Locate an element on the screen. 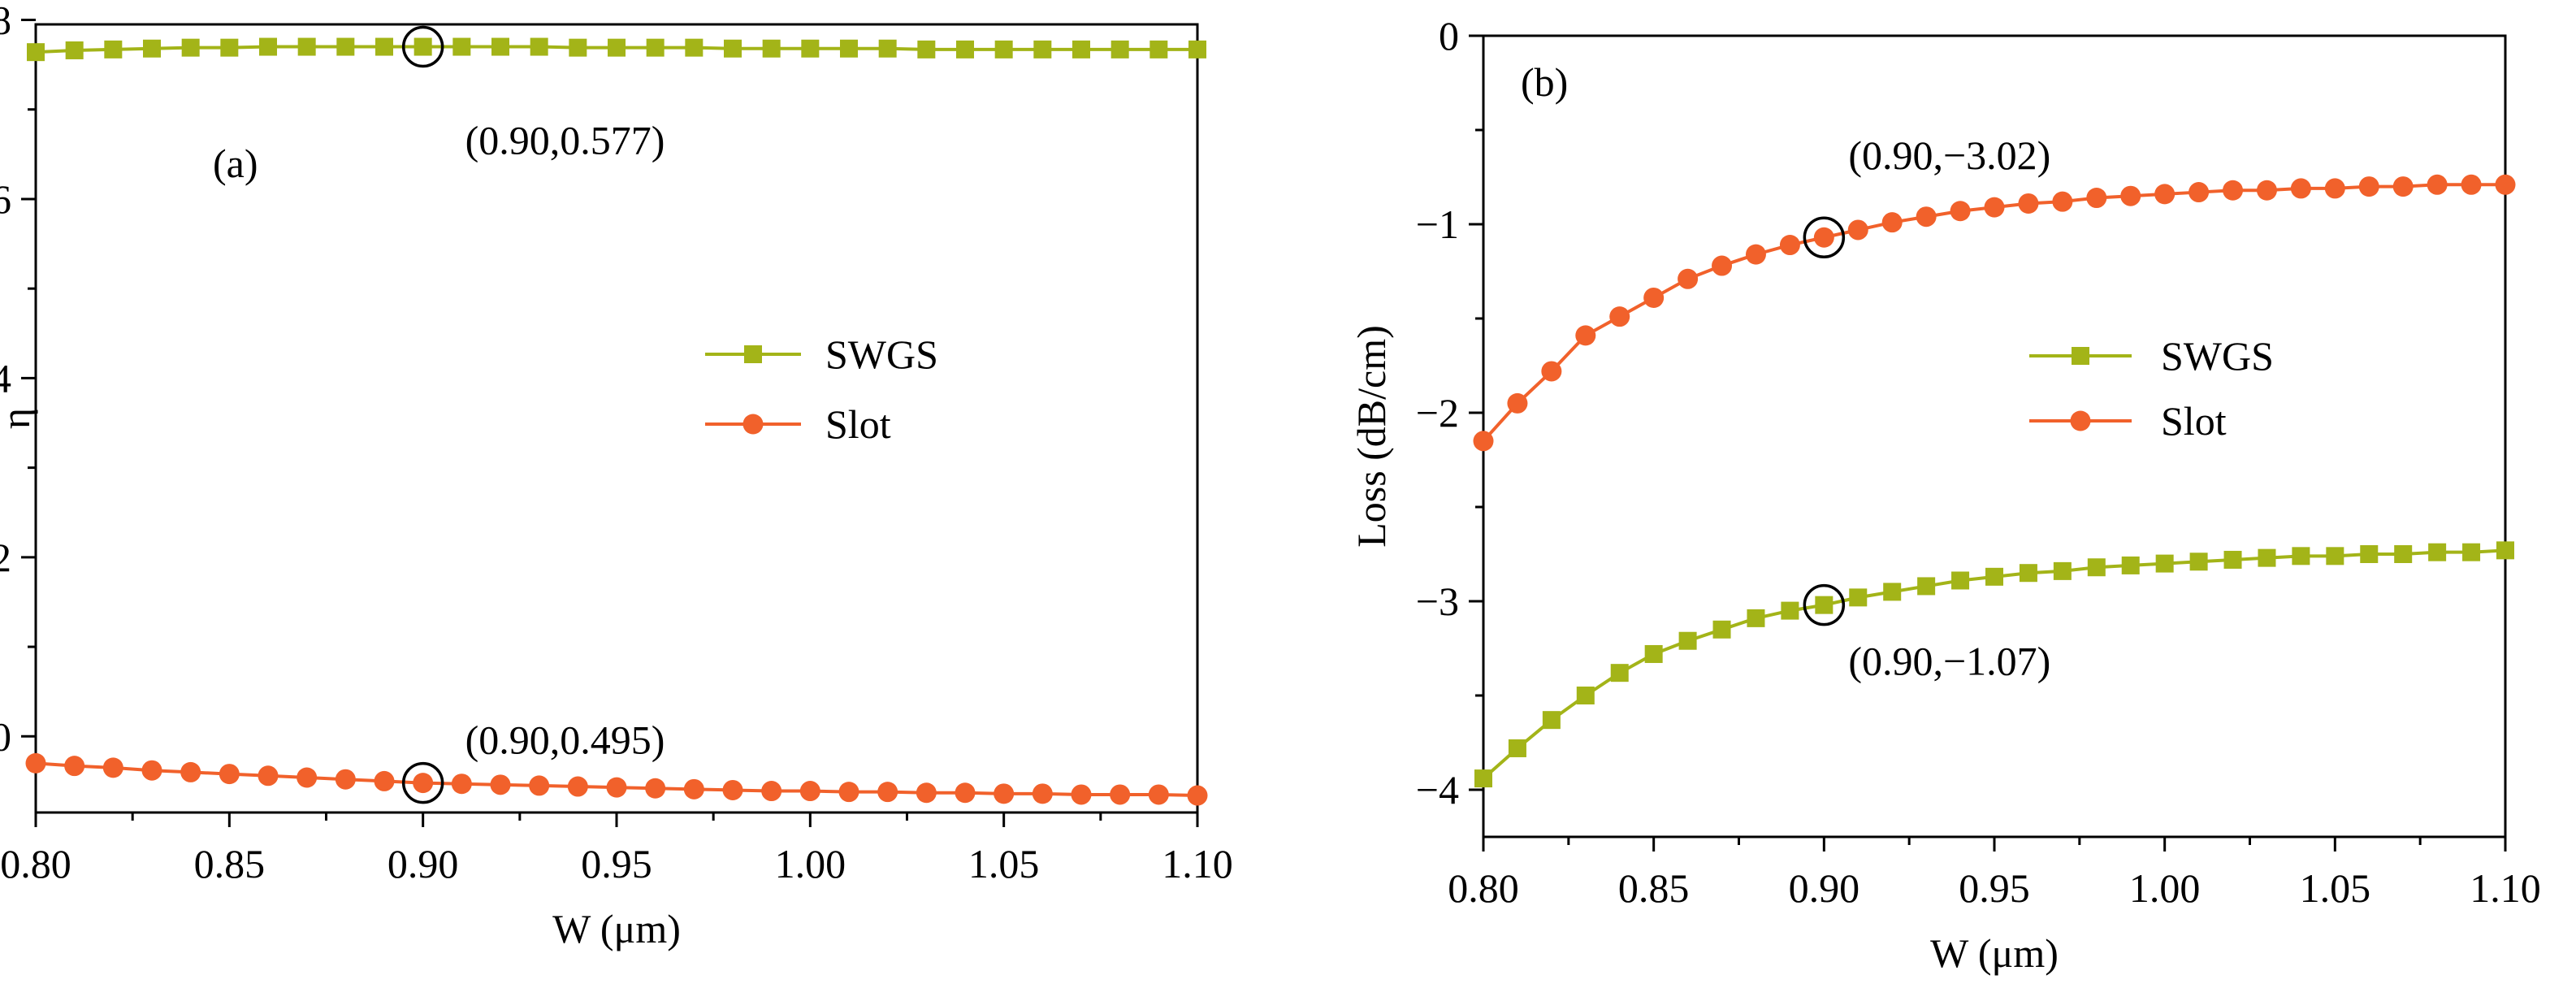  y-tick-label: 0.54 is located at coordinates (5, 378).